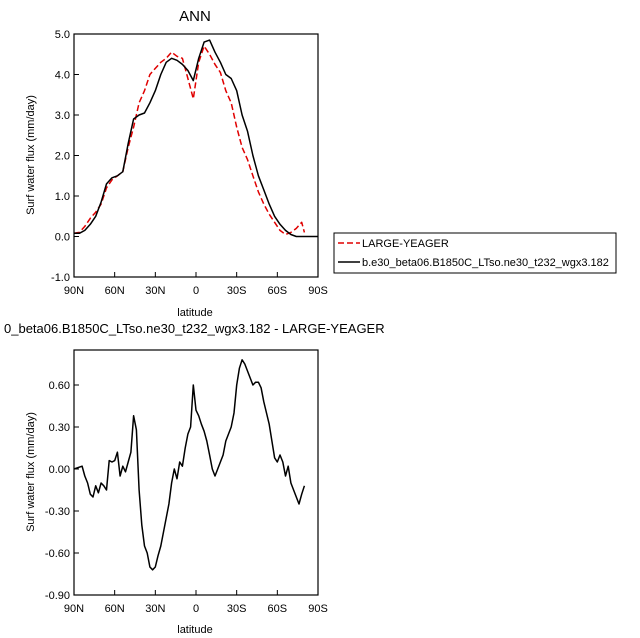 The height and width of the screenshot is (638, 640). I want to click on top-y-axis-label: Surf water flux (mm/day), so click(31, 155).